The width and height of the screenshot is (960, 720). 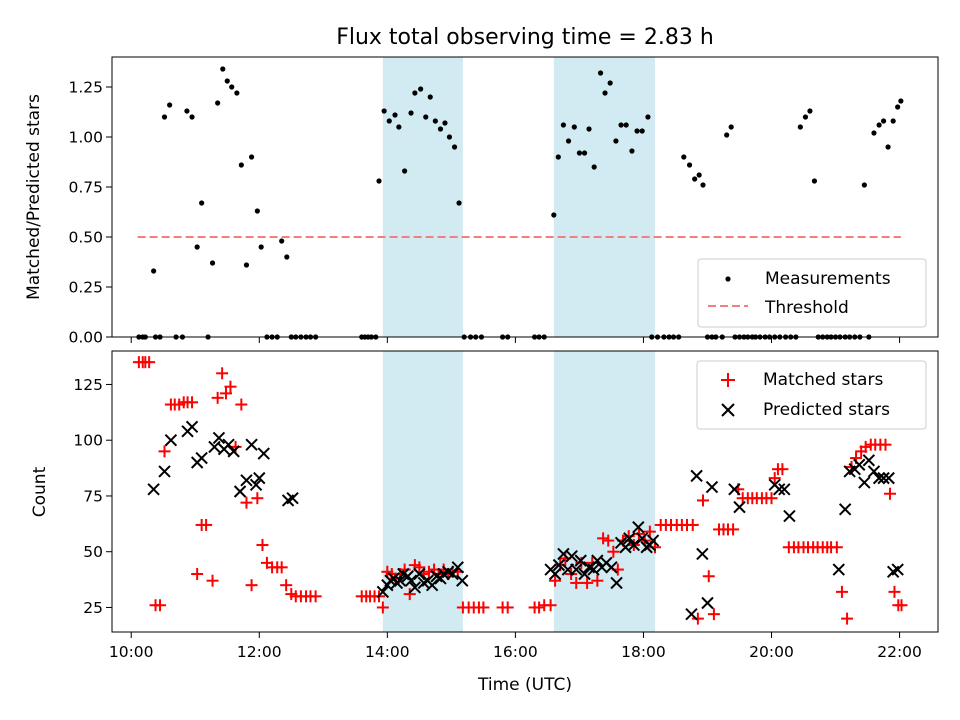 I want to click on bottom-legend: Matched stars Predicted stars, so click(x=811, y=395).